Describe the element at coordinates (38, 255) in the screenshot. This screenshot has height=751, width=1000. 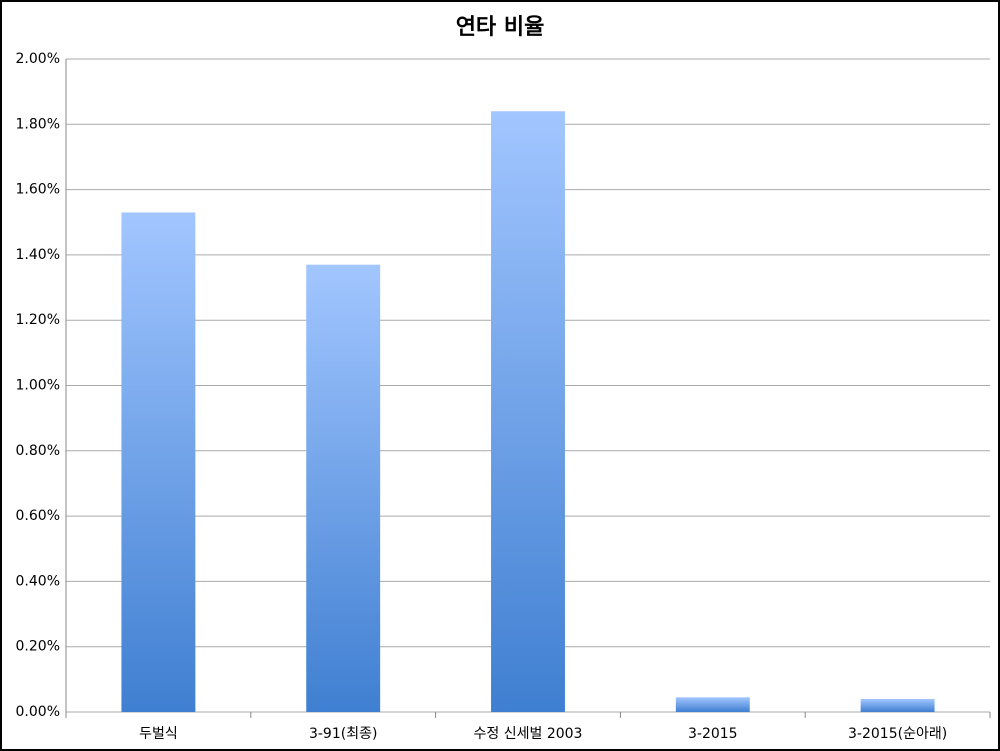
I see `y-tick-label: 1.40%` at that location.